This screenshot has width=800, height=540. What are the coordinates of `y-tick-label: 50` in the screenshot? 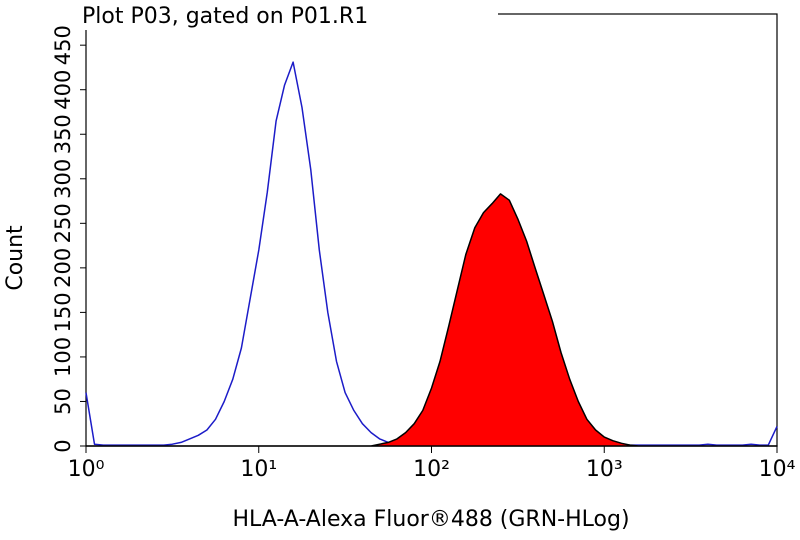 It's located at (63, 401).